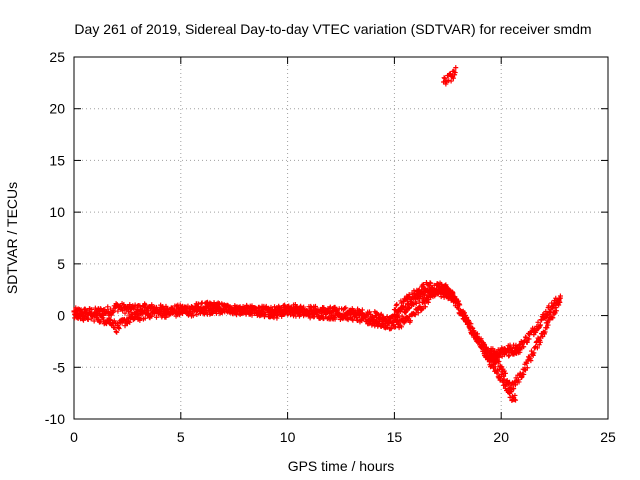 The width and height of the screenshot is (640, 480). Describe the element at coordinates (74, 437) in the screenshot. I see `x-tick-label: 0` at that location.